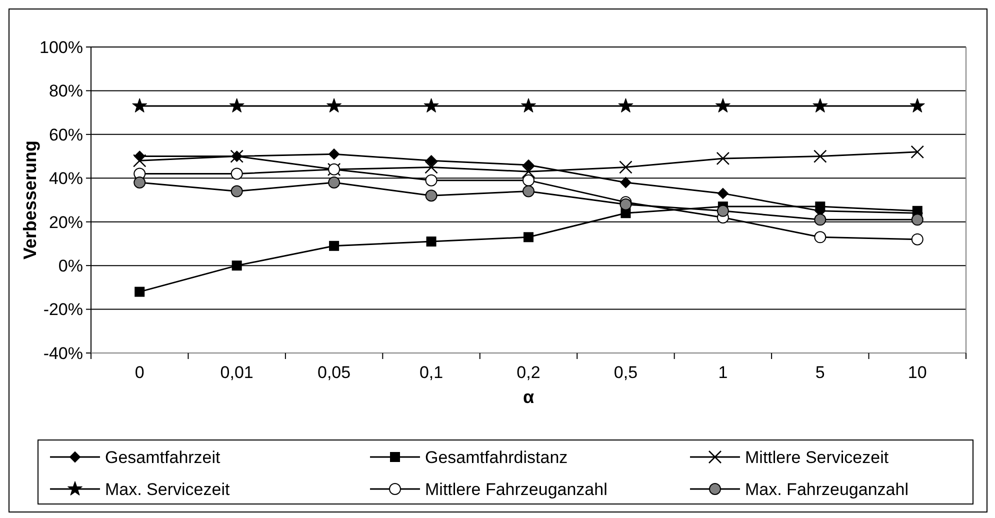  Describe the element at coordinates (65, 178) in the screenshot. I see `y-tick-label: 40%` at that location.